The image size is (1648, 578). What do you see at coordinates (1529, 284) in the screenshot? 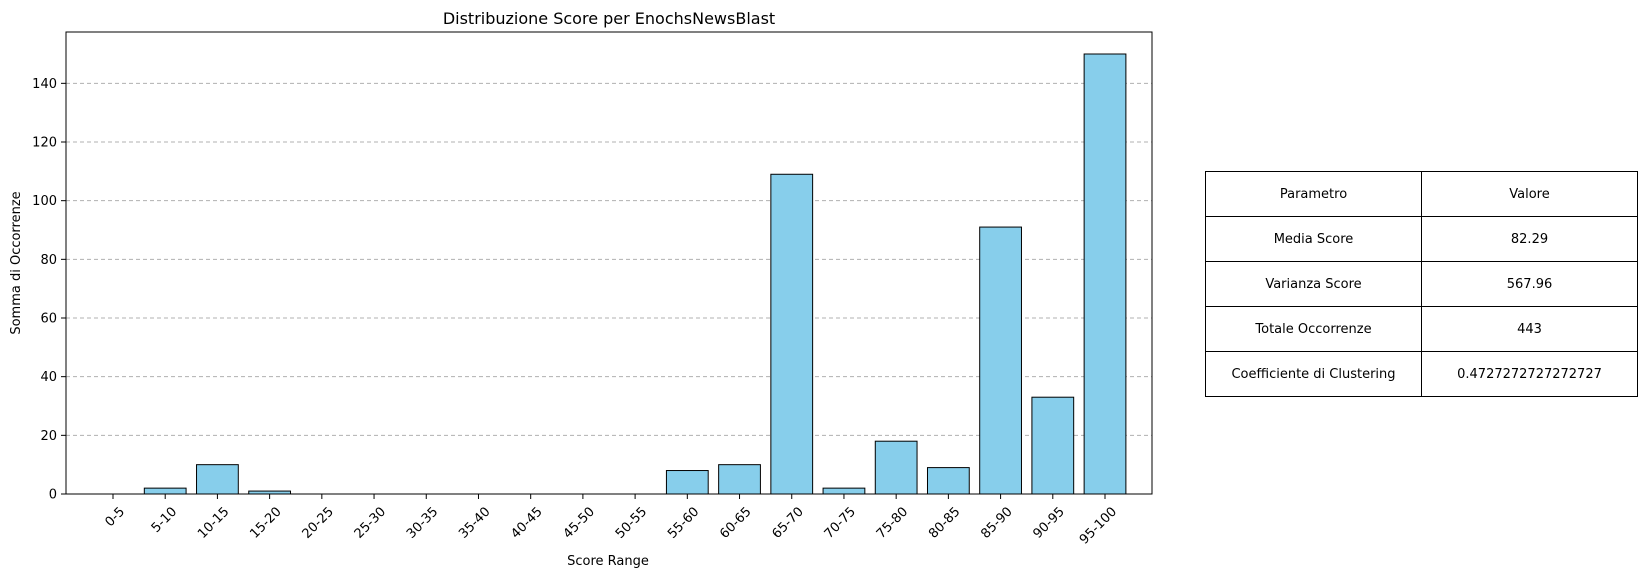
I see `table-cell: 567.96` at bounding box center [1529, 284].